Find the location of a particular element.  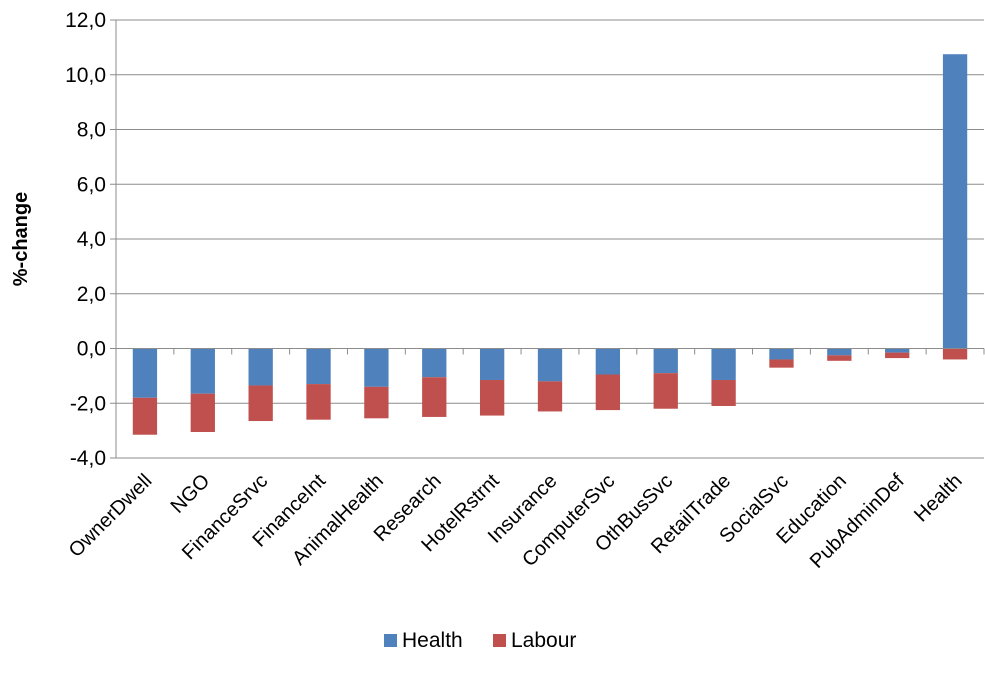

y-tick-label: 0,0 is located at coordinates (91, 349).